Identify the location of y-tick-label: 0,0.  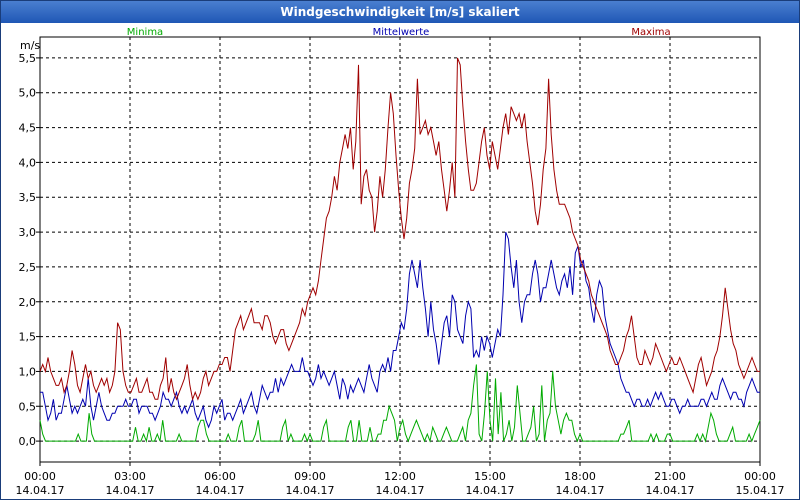
(28, 441).